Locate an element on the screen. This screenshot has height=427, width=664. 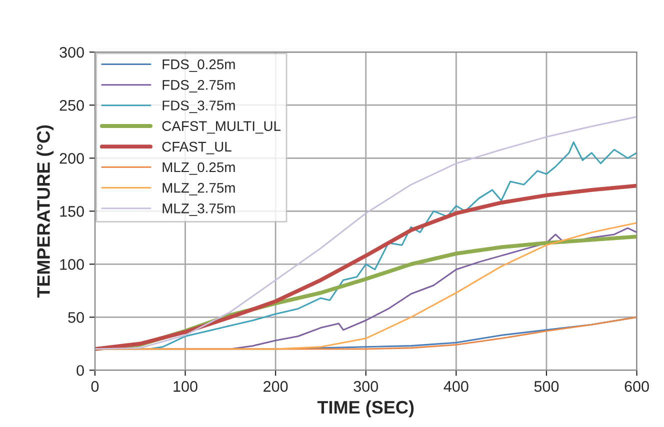
x-tick-label: 300 is located at coordinates (366, 386).